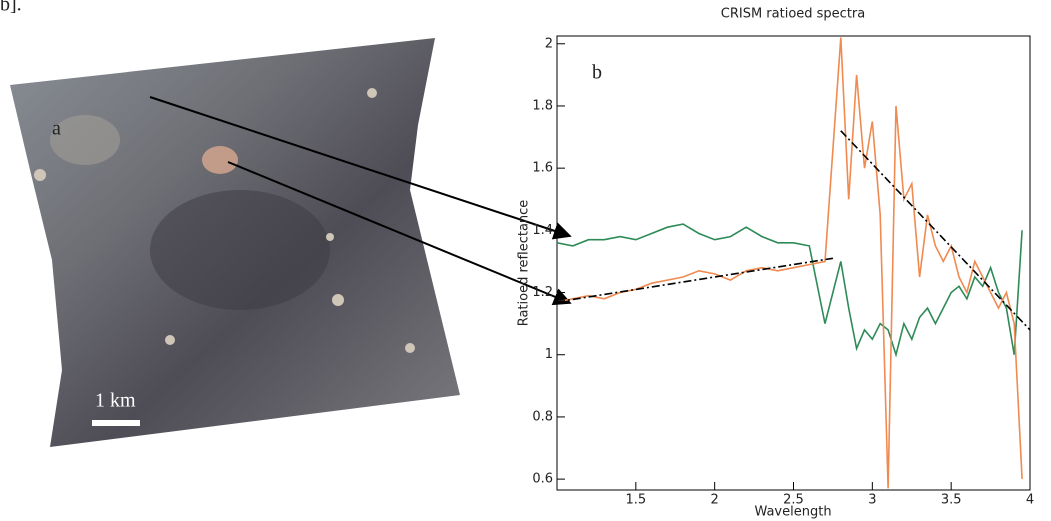  Describe the element at coordinates (542, 292) in the screenshot. I see `y-tick-label: 1.2` at that location.